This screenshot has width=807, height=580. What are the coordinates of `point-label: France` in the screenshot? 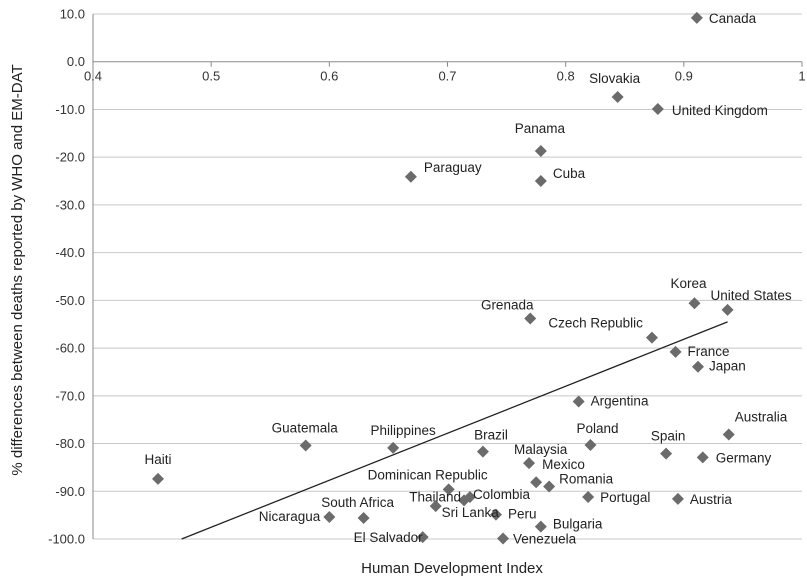 It's located at (709, 351).